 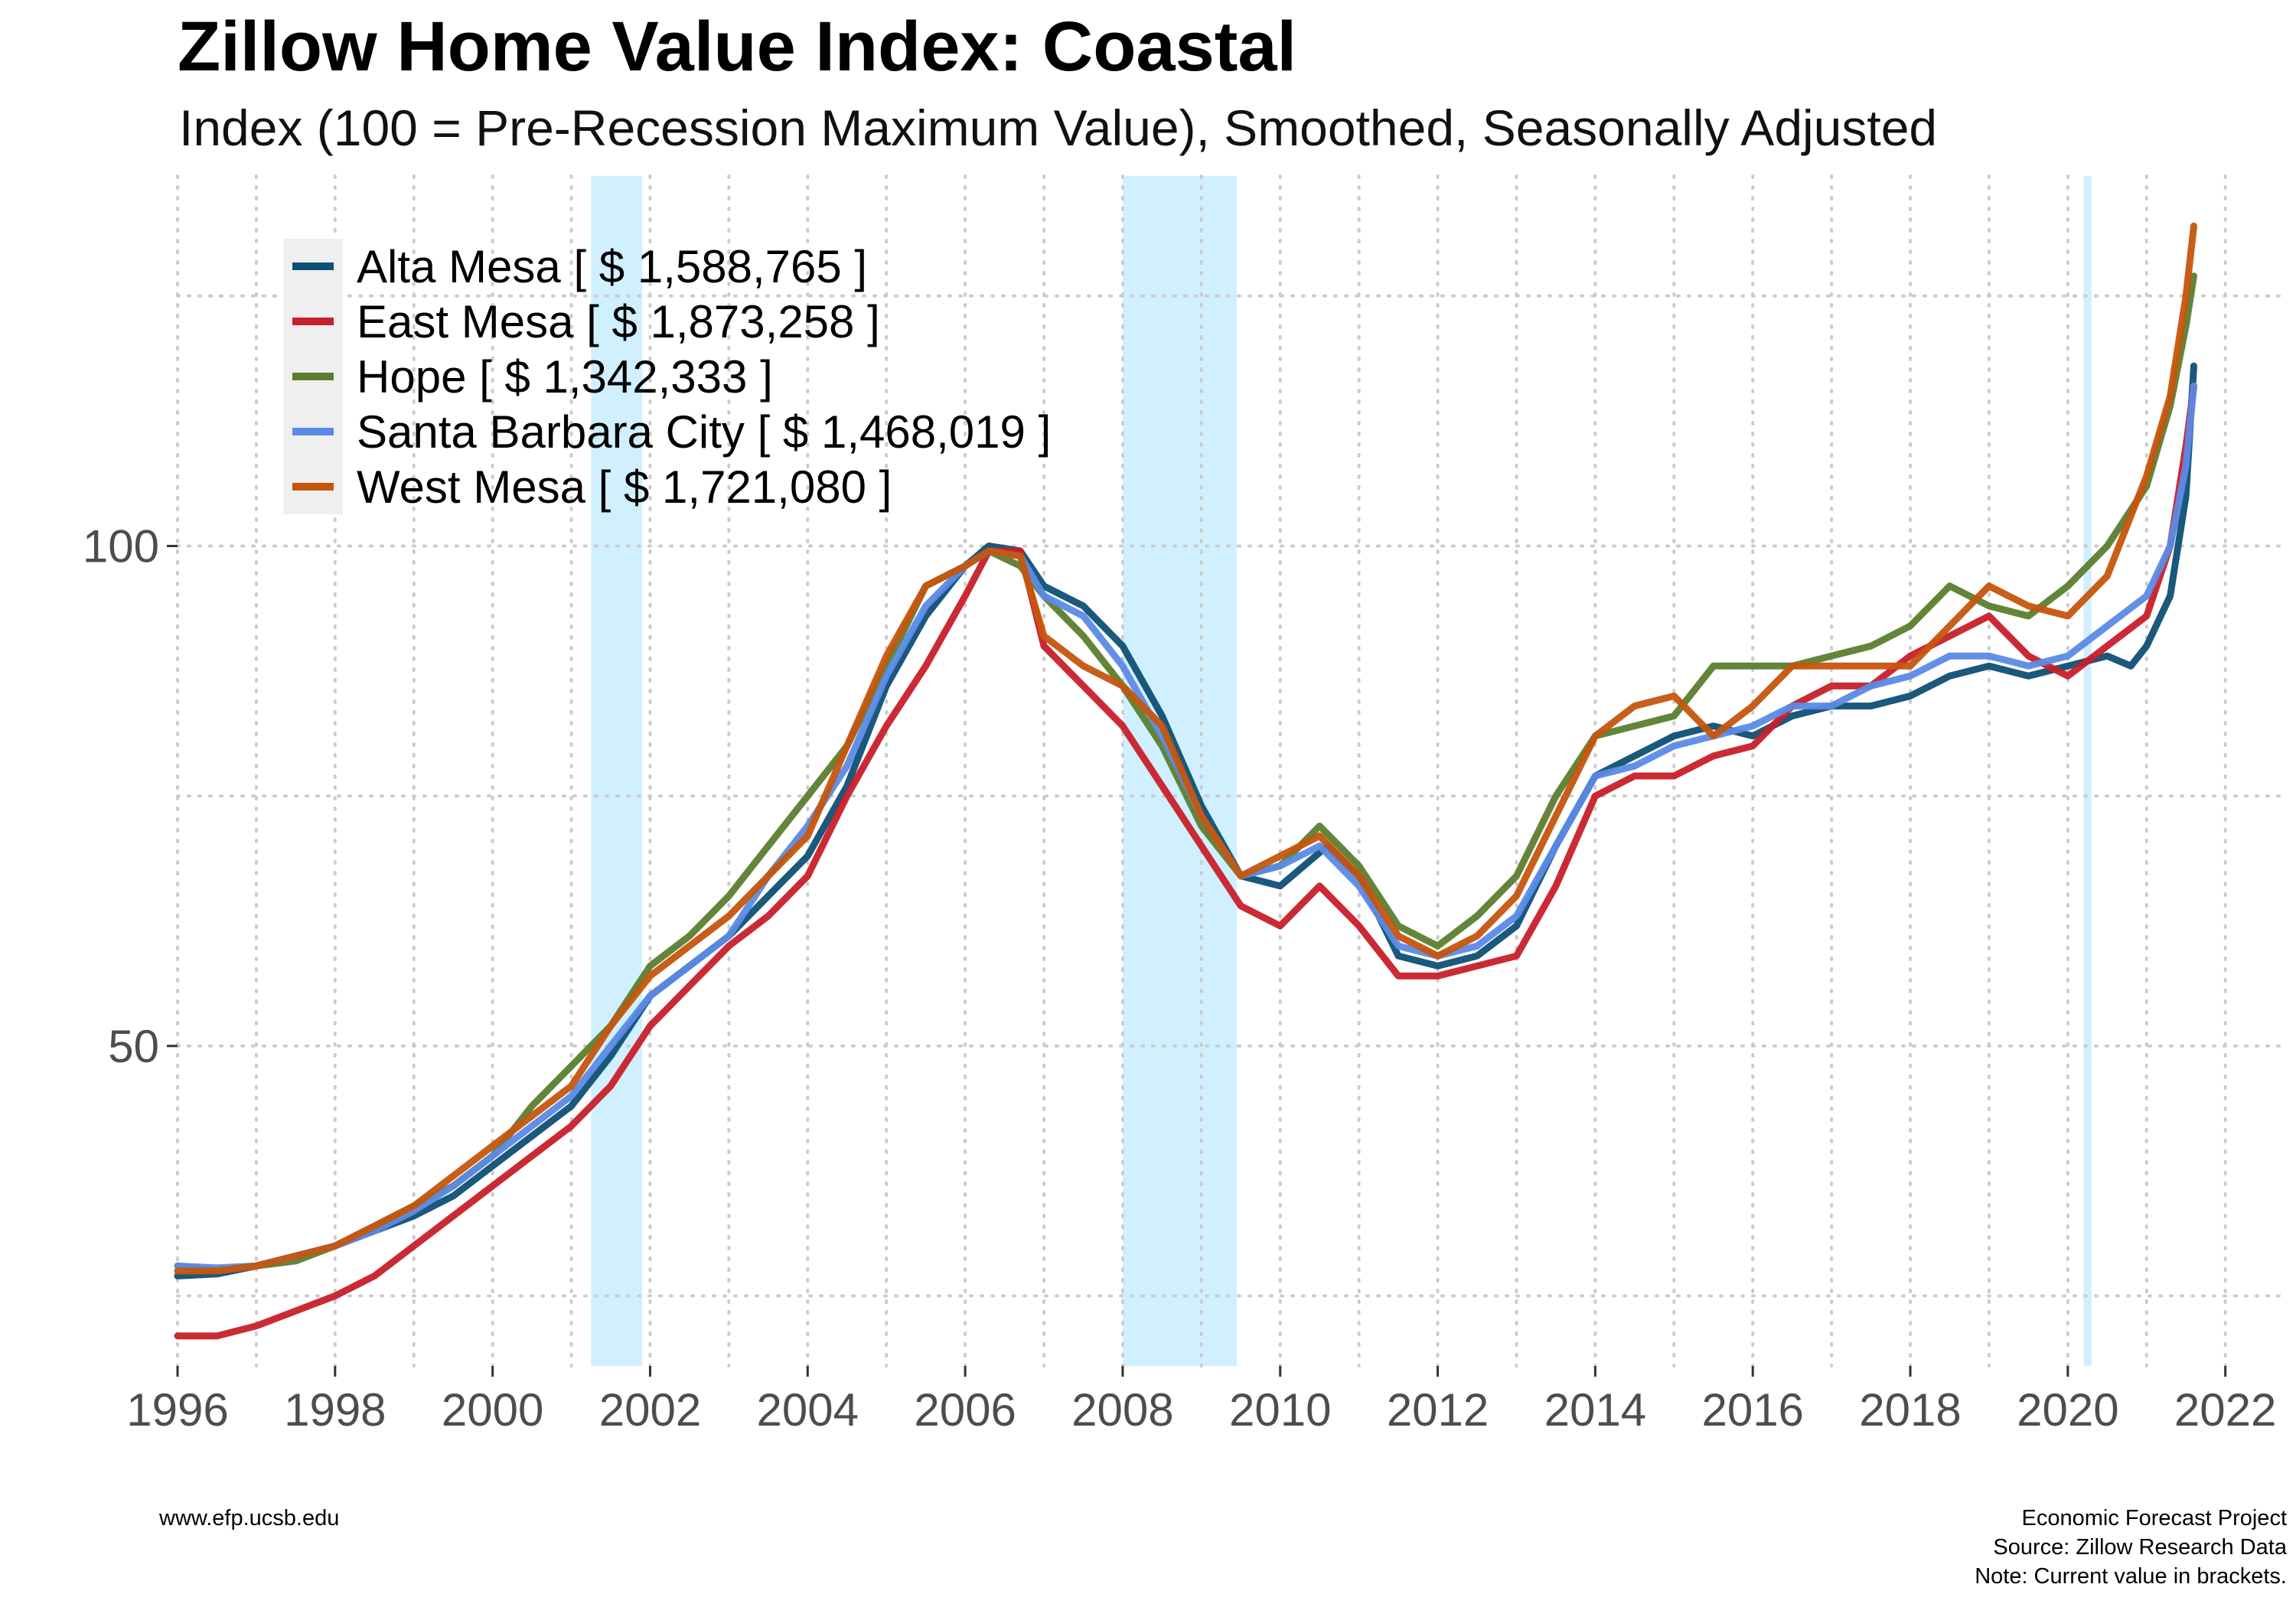 I want to click on x-tick-label-1: 1998, so click(x=335, y=1410).